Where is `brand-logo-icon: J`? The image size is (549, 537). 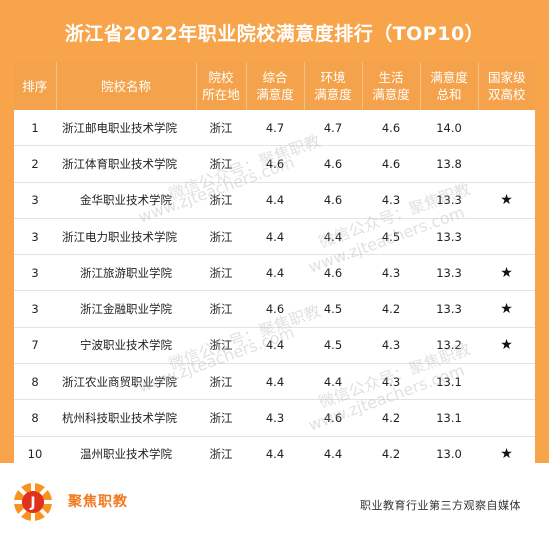
brand-logo-icon: J is located at coordinates (33, 502).